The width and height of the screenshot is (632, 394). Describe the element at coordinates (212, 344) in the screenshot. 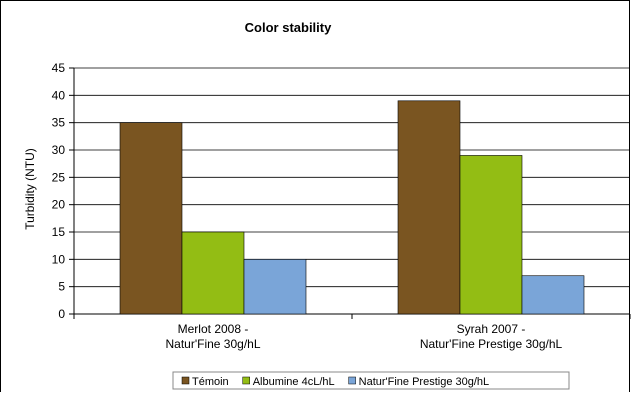

I see `x-category-label: Natur'Fine 30g/hL` at that location.